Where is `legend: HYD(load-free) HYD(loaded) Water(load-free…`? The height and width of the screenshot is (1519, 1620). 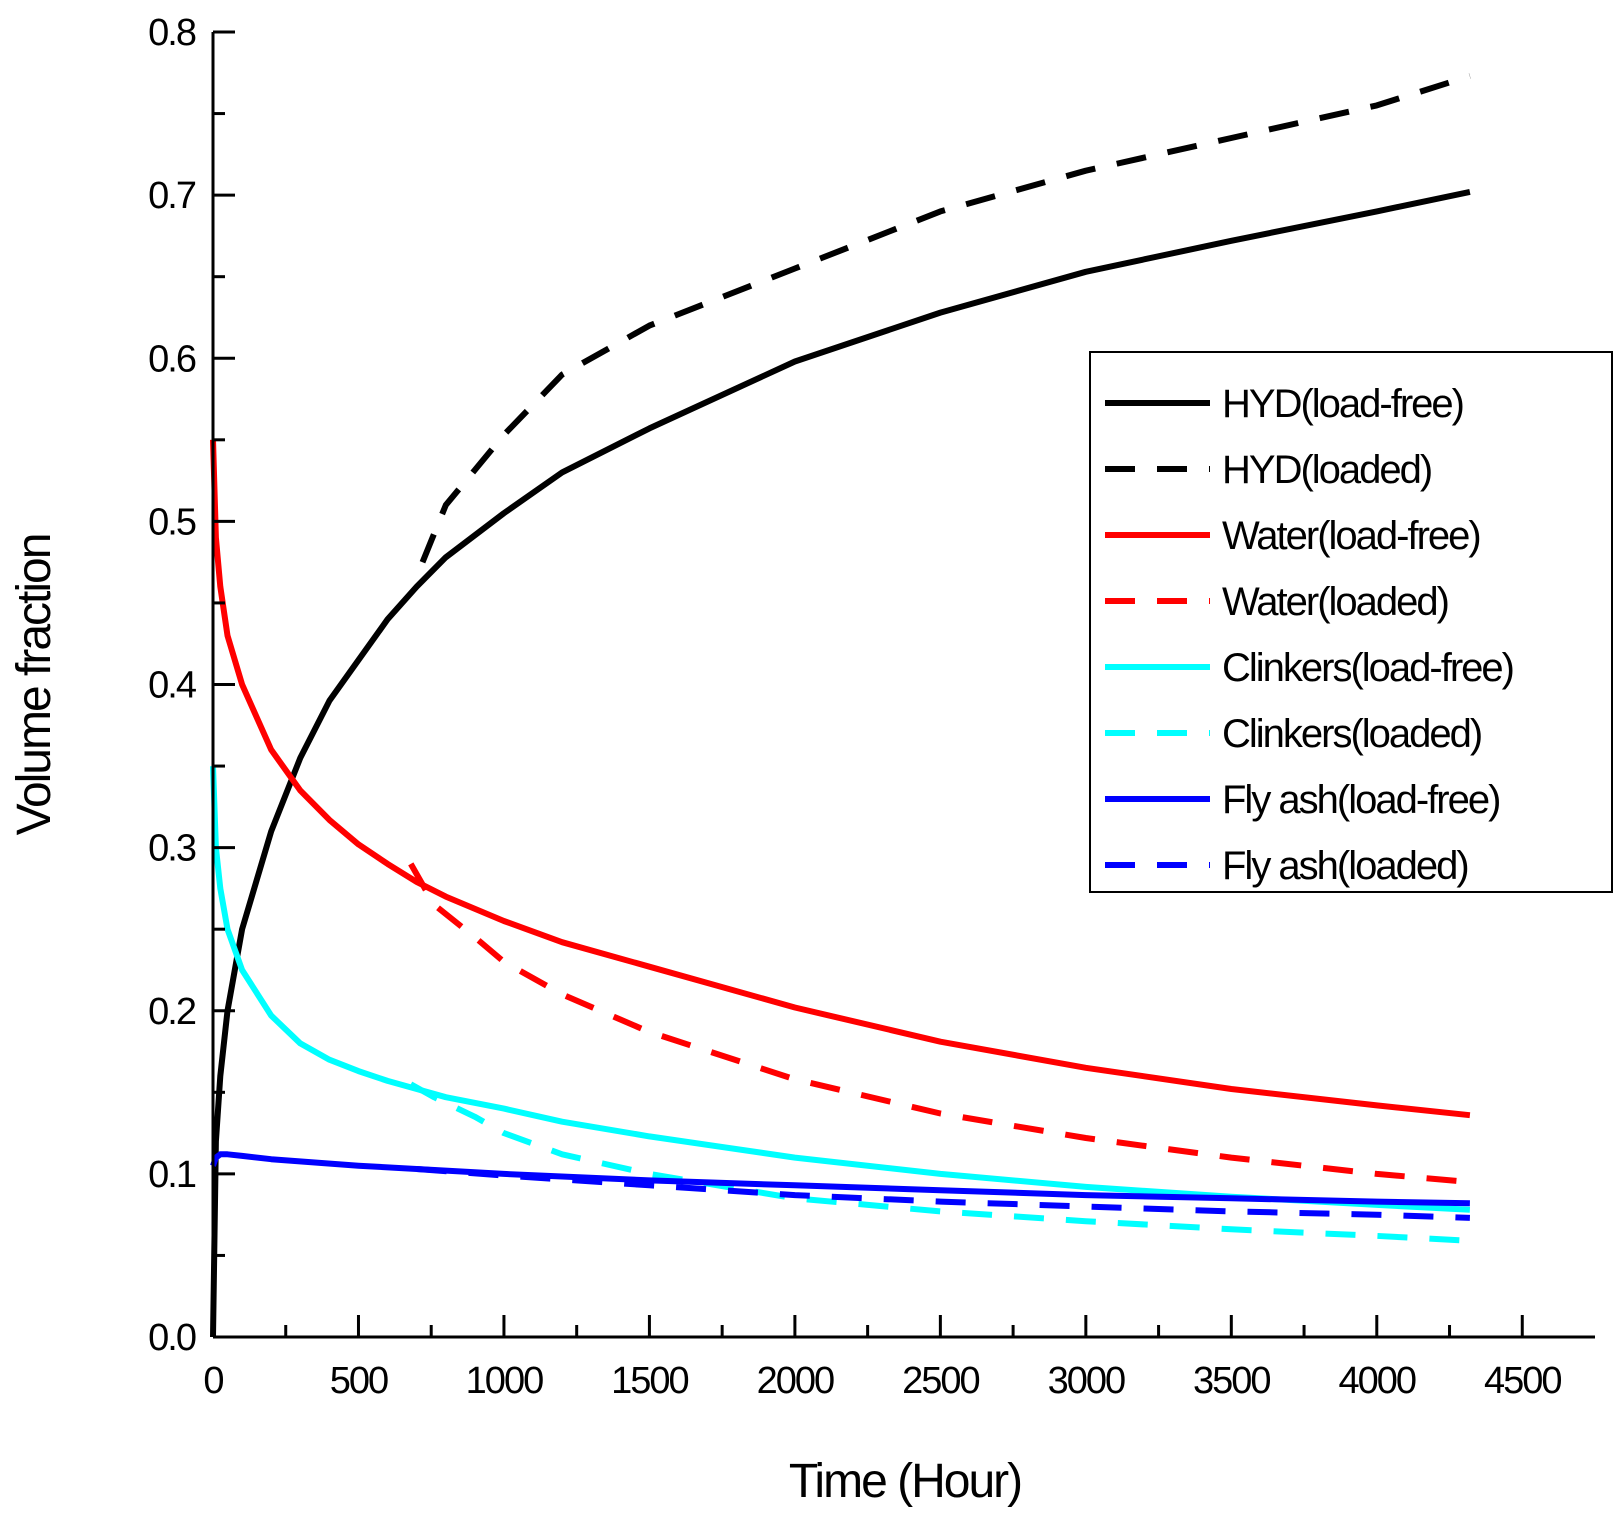 legend: HYD(load-free) HYD(loaded) Water(load-free… is located at coordinates (1351, 622).